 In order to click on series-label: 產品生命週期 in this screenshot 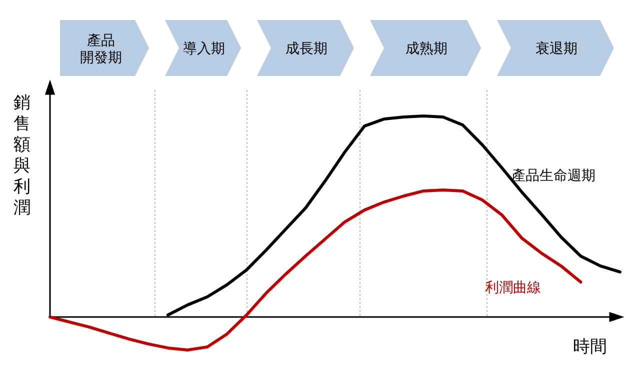, I will do `click(554, 176)`.